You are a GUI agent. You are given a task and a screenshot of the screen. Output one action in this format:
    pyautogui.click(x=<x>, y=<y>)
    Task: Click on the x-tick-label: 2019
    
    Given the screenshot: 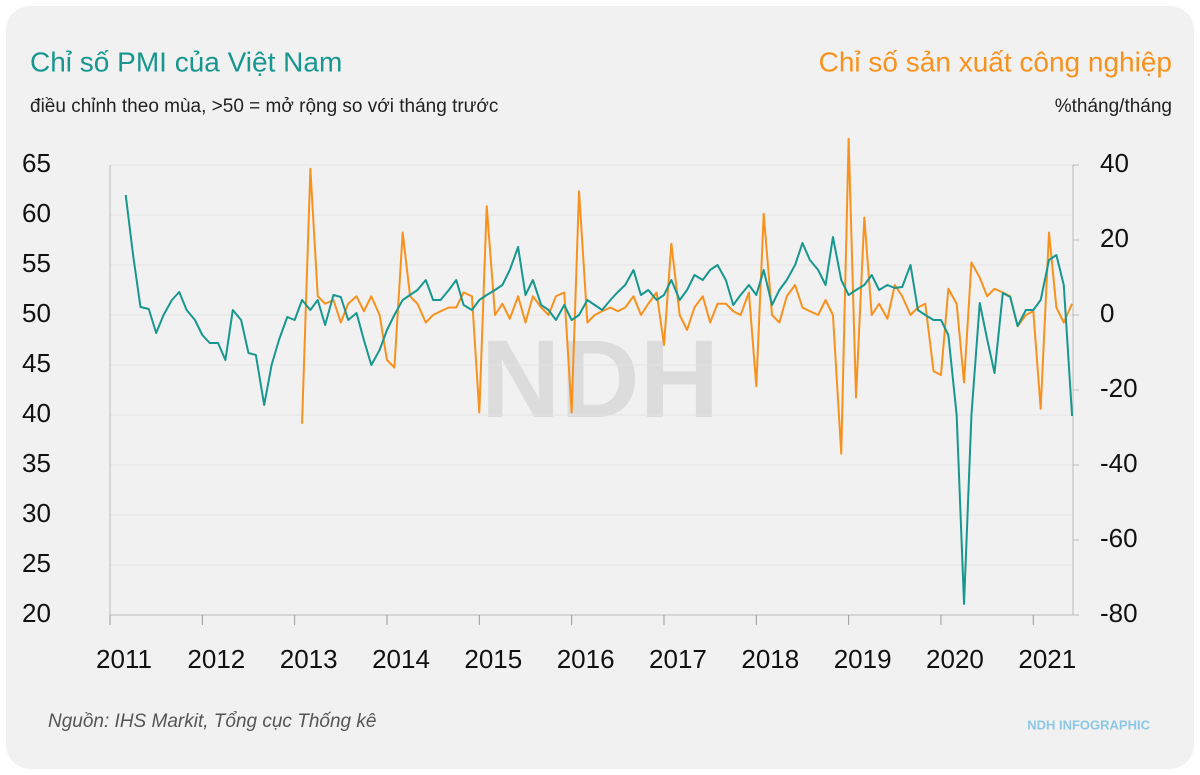 What is the action you would take?
    pyautogui.click(x=863, y=659)
    